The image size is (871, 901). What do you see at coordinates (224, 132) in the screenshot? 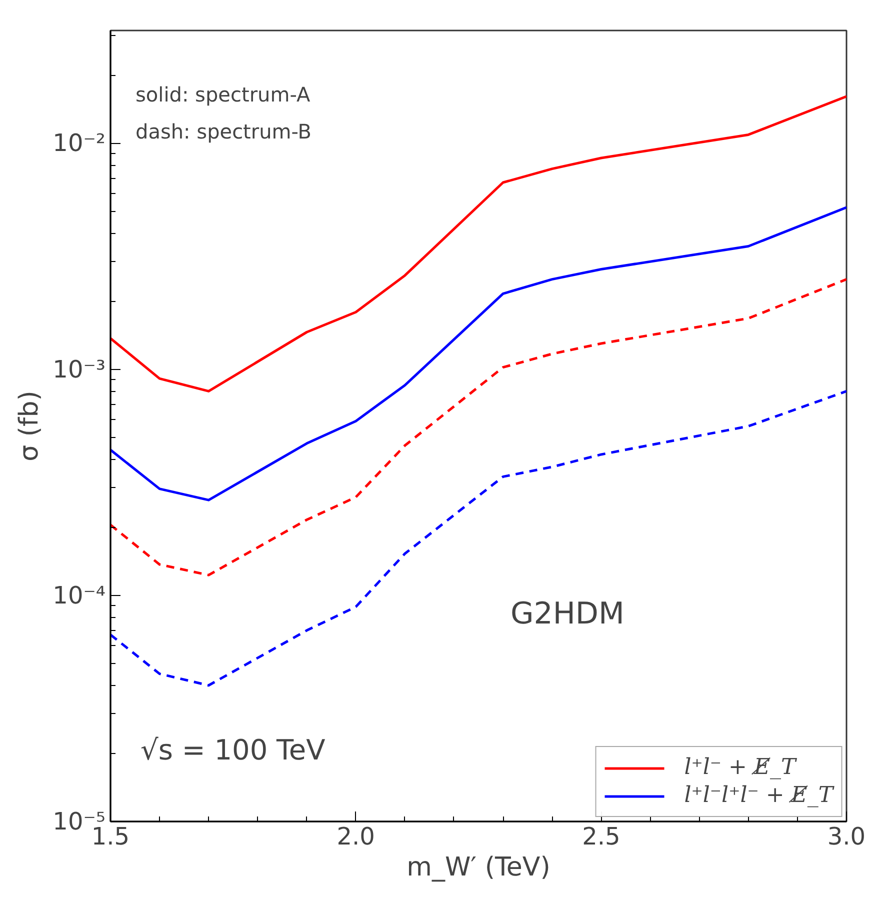
I see `annotation: dash: spectrum-B` at bounding box center [224, 132].